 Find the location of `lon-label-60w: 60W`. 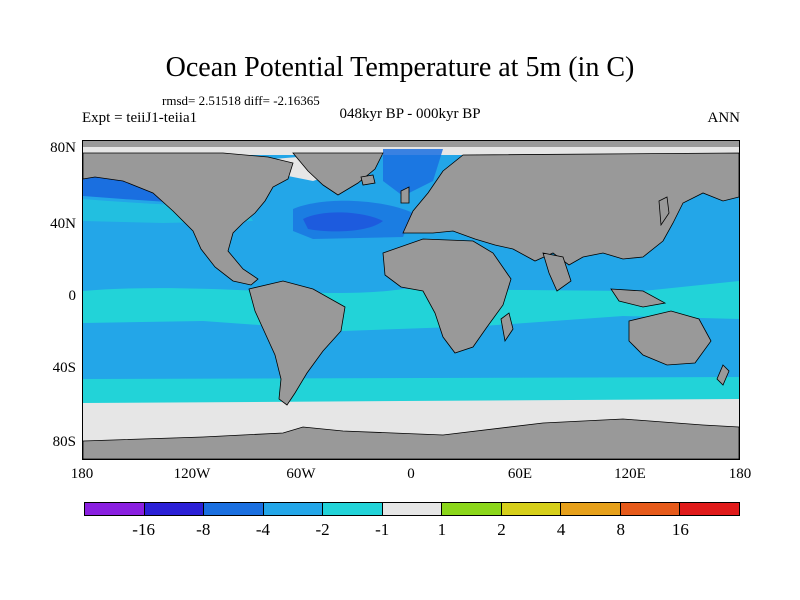

lon-label-60w: 60W is located at coordinates (301, 474).